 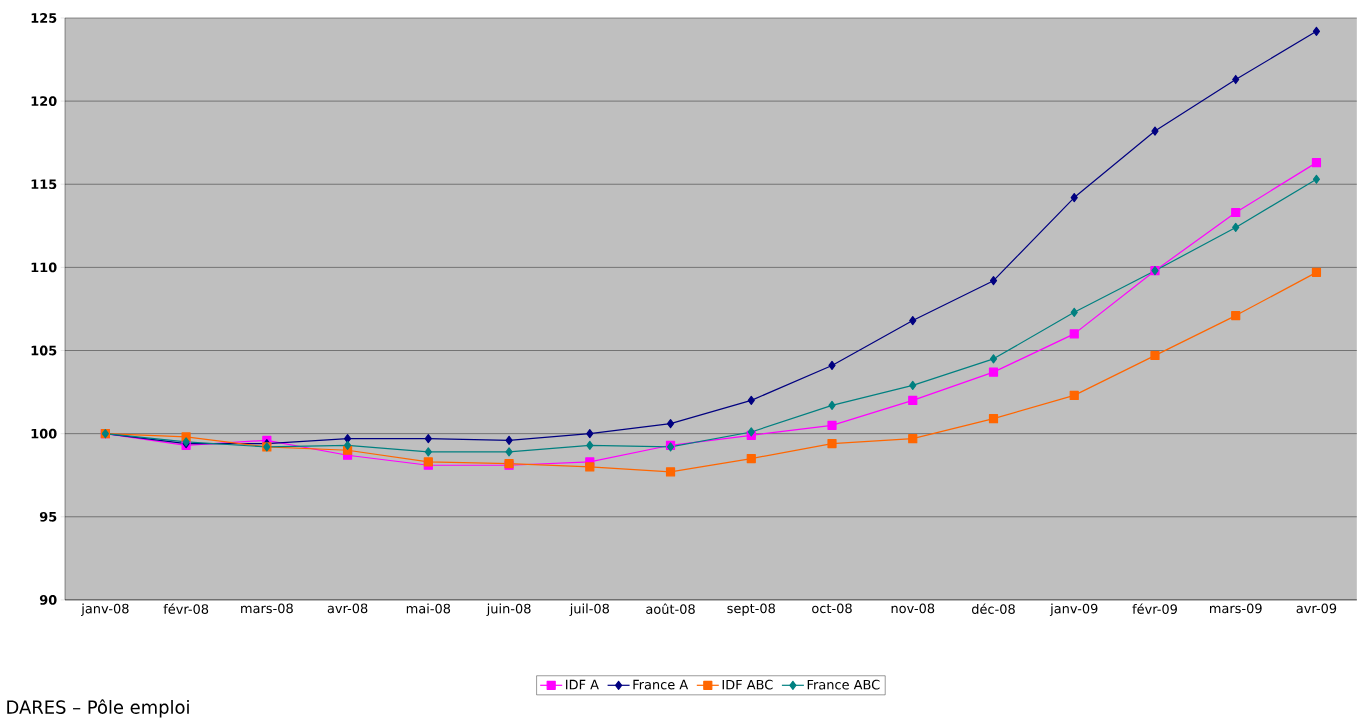 I want to click on x-tick-label: janv-09, so click(x=1073, y=609).